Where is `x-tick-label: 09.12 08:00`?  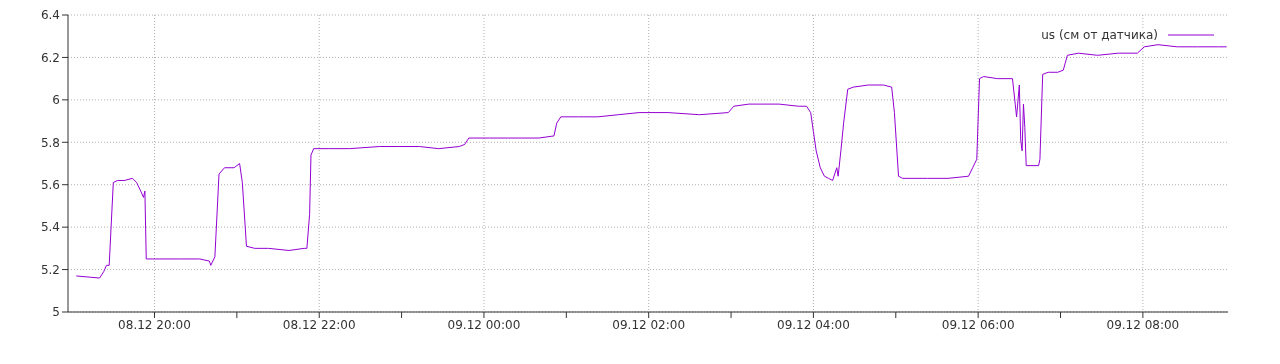 x-tick-label: 09.12 08:00 is located at coordinates (1143, 324).